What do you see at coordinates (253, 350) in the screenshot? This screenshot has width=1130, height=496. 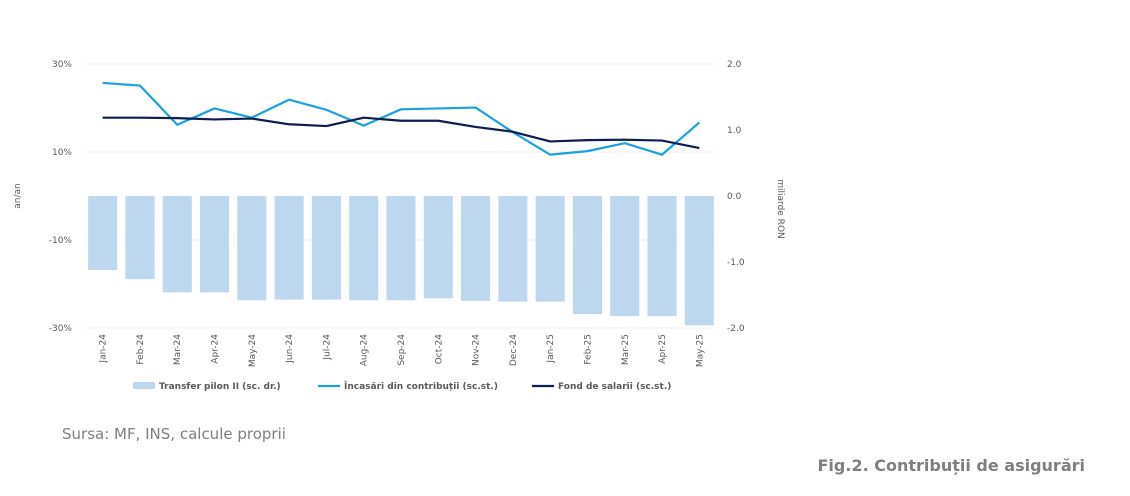 I see `x-tick-label: May-24` at bounding box center [253, 350].